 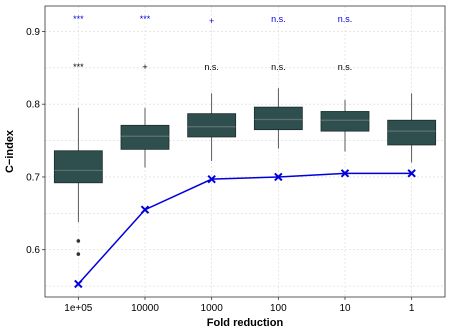 What do you see at coordinates (10, 151) in the screenshot?
I see `y-axis-title: C−index` at bounding box center [10, 151].